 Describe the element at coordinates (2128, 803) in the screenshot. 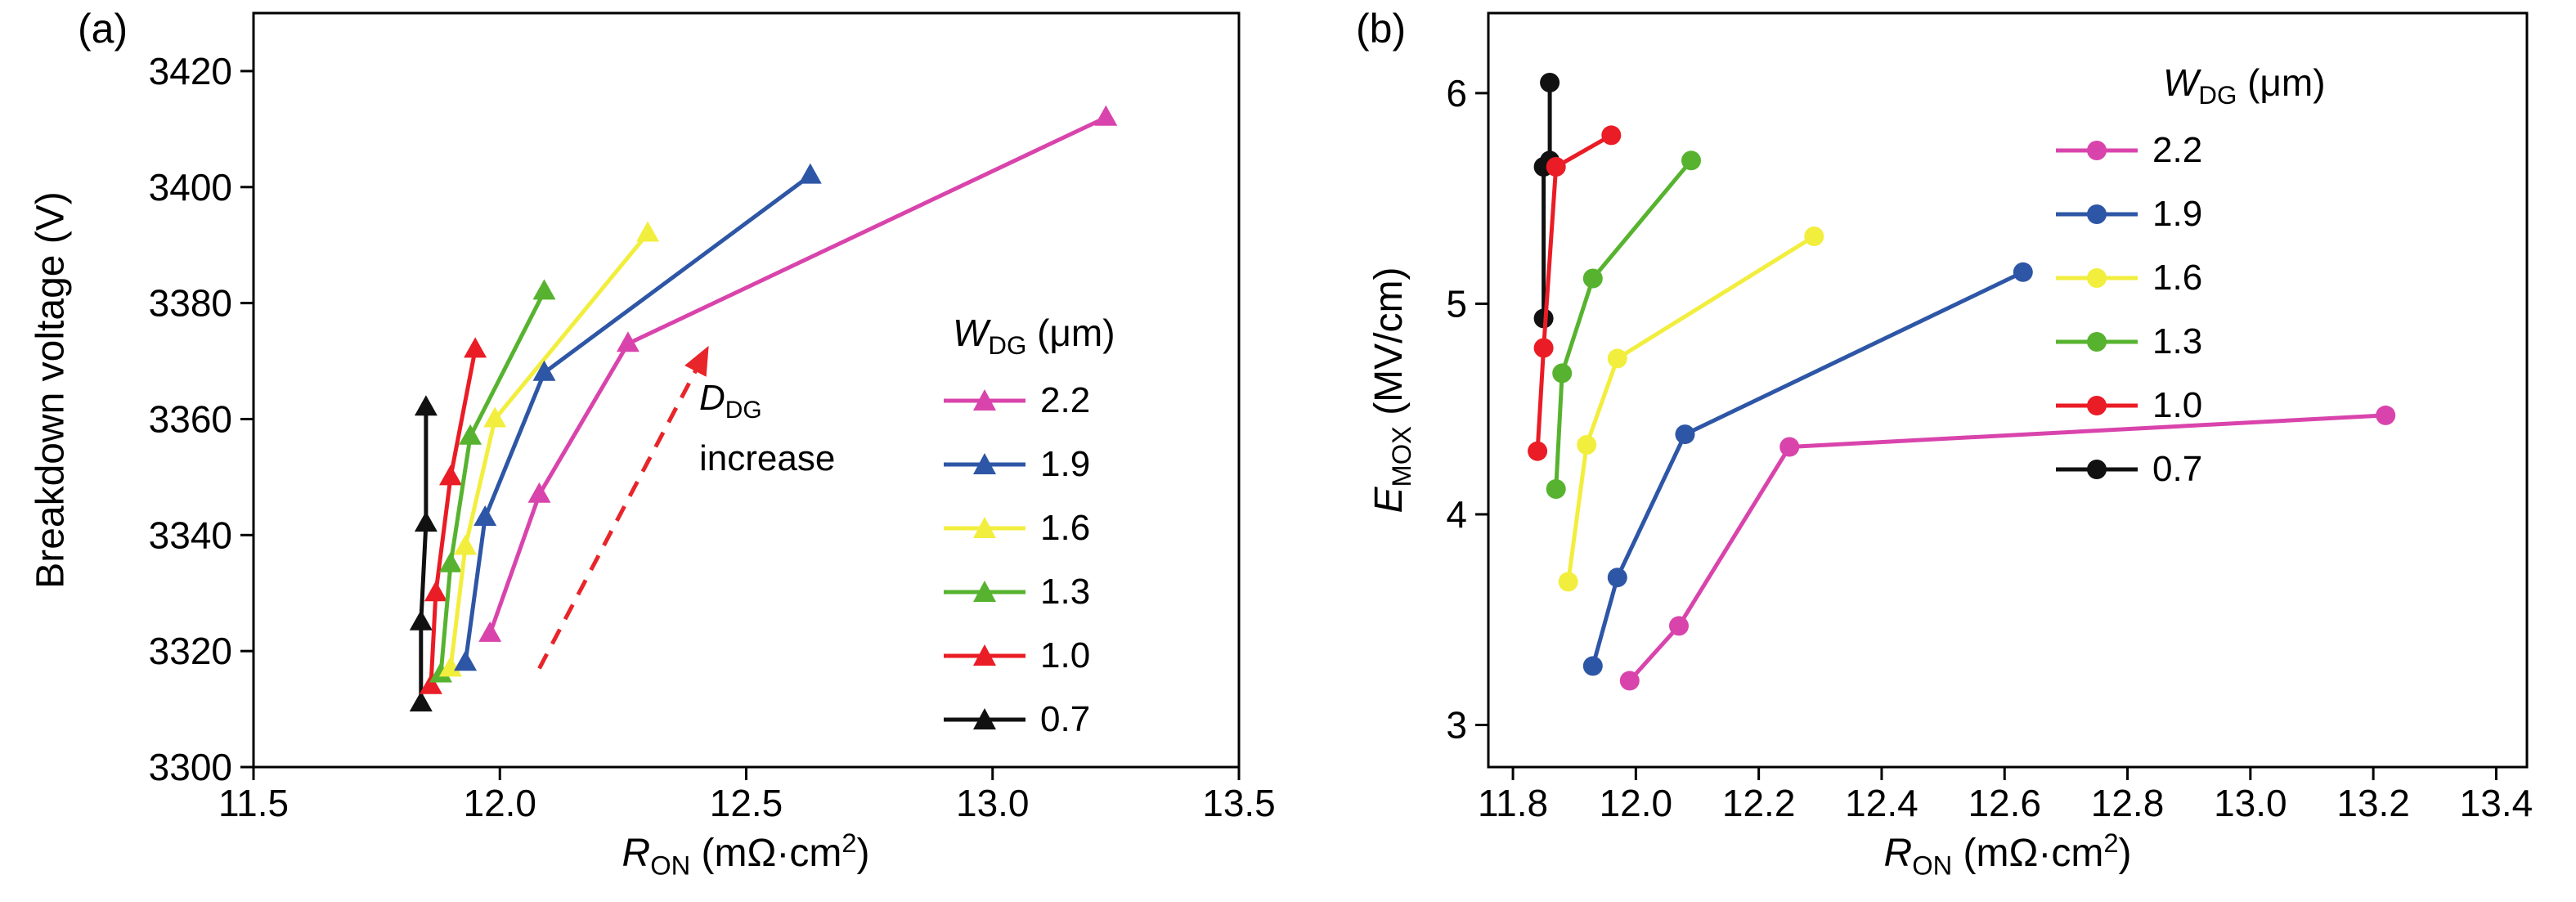

I see `svg-text: 12.8` at that location.